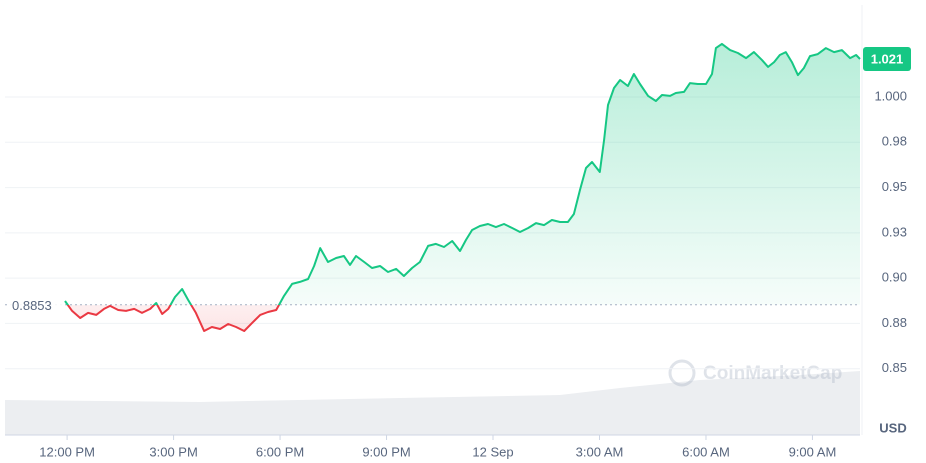 The image size is (926, 463). What do you see at coordinates (432, 403) in the screenshot?
I see `volume-band` at bounding box center [432, 403].